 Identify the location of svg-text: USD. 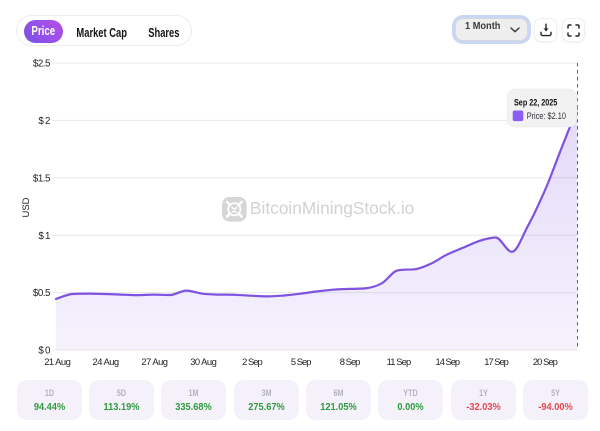
(26, 207).